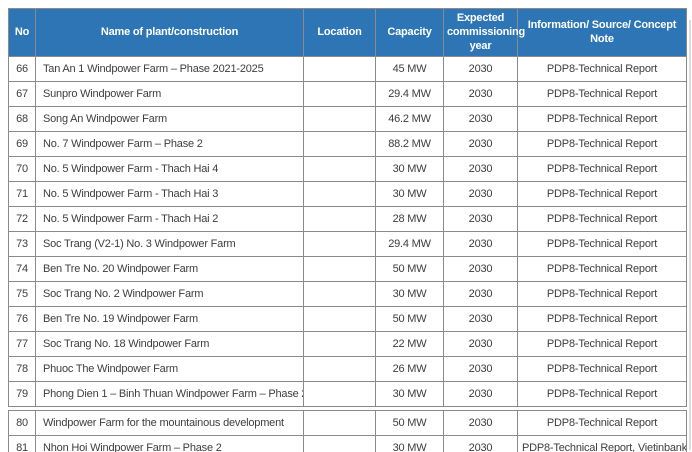 The width and height of the screenshot is (692, 452). I want to click on cell-capacity: 28 MW, so click(409, 219).